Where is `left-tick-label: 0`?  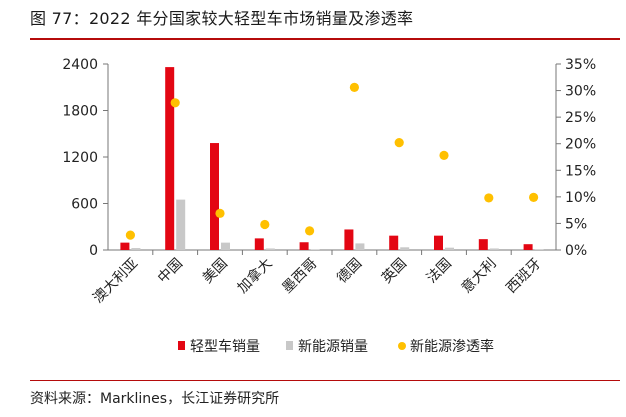
left-tick-label: 0 is located at coordinates (93, 251).